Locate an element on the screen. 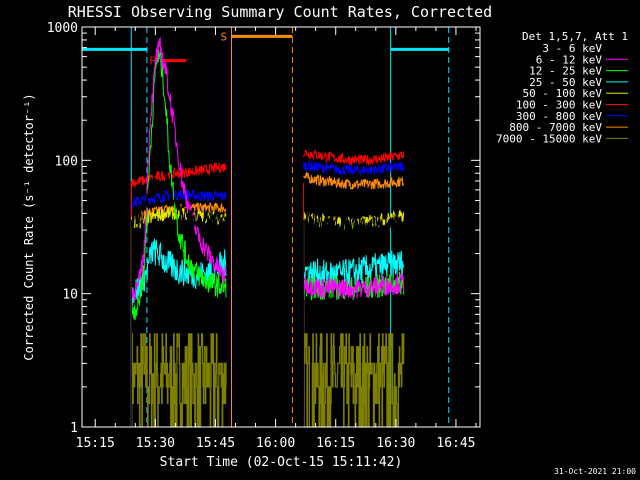  legend-entry-label: 3 - 6 keV is located at coordinates (572, 48).